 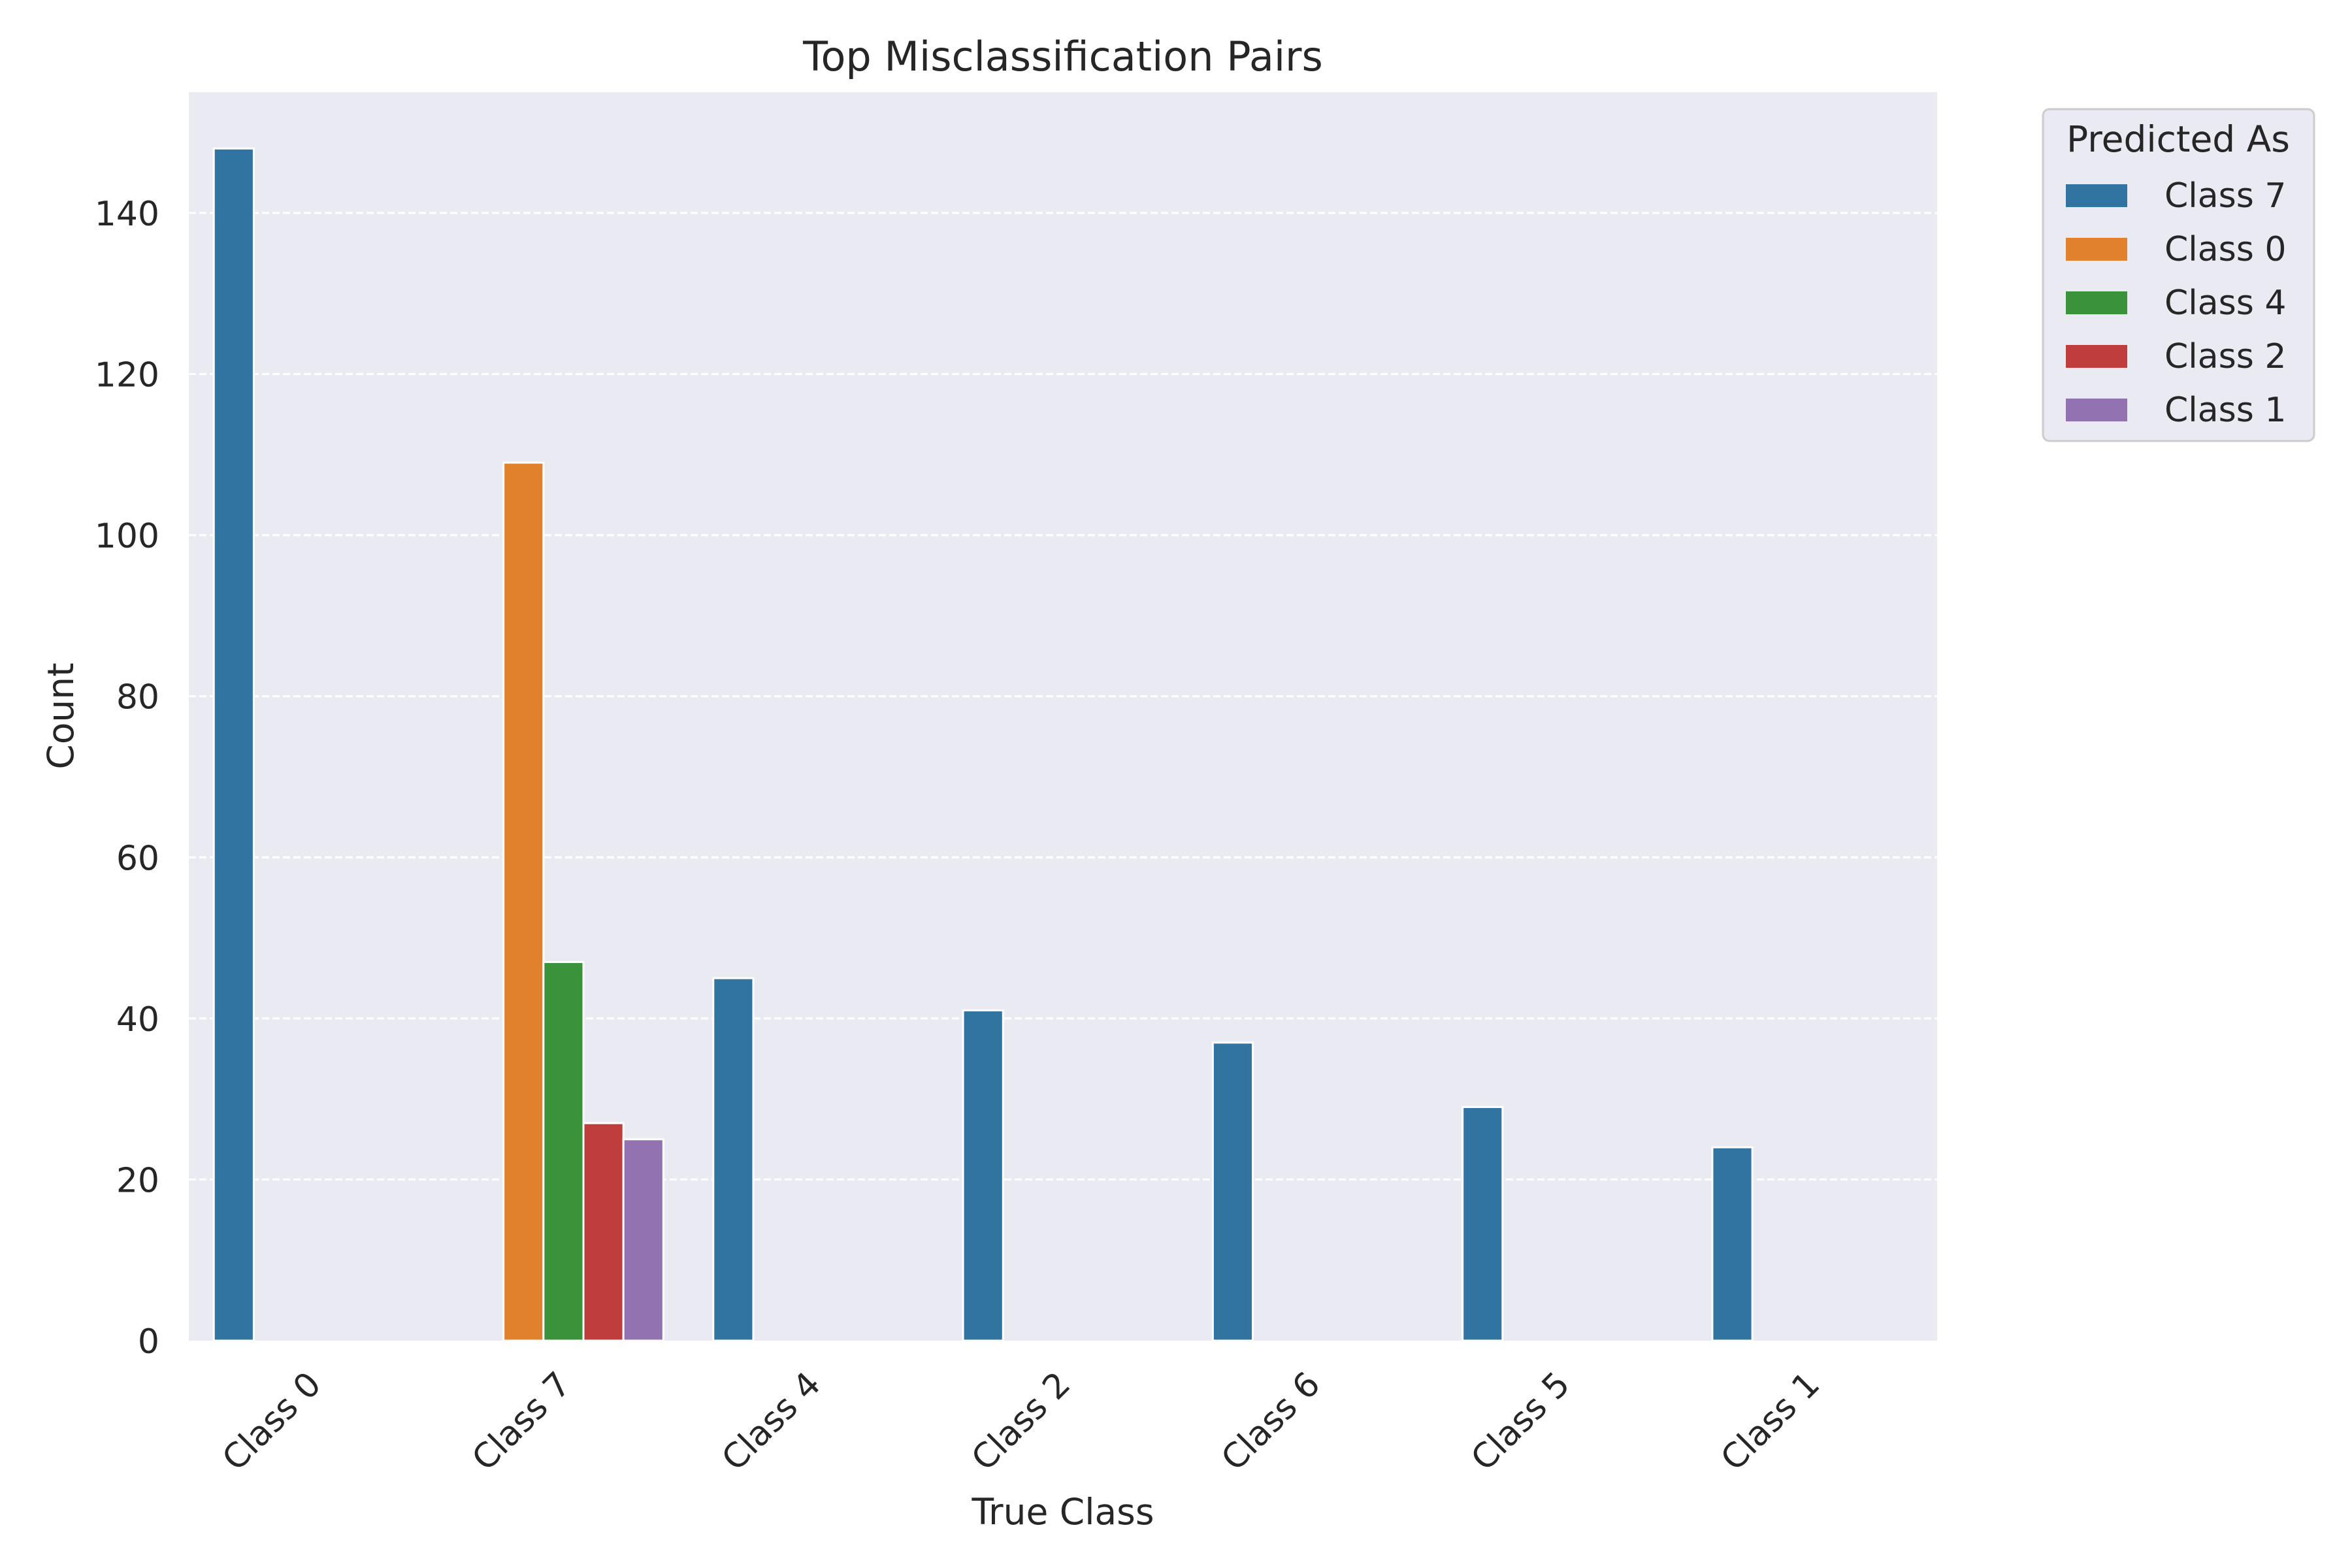 I want to click on y-tick-labels: 0 20 40 60 80 100 120 140, so click(x=127, y=778).